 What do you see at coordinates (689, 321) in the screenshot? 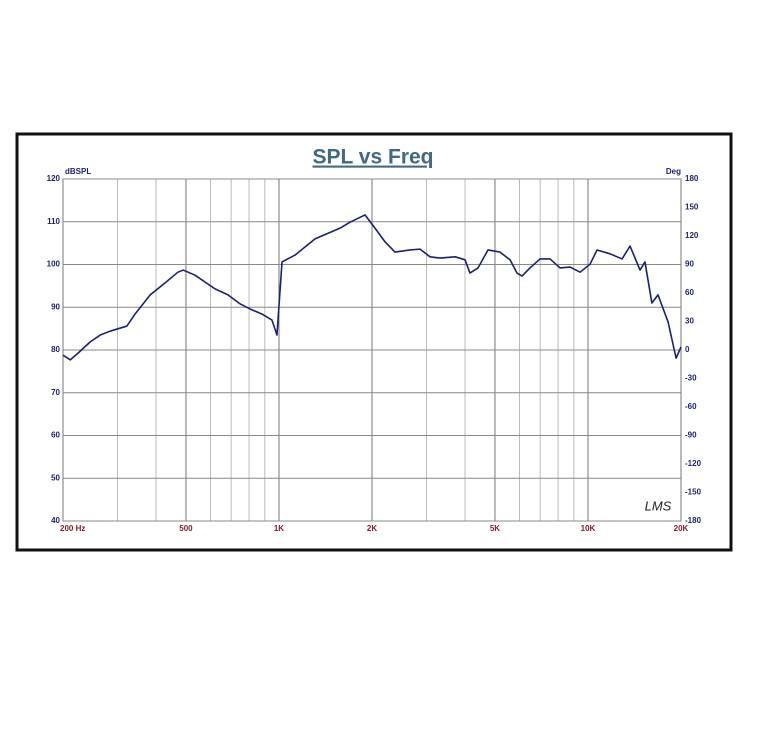
I see `y2-tick-label: 30` at bounding box center [689, 321].